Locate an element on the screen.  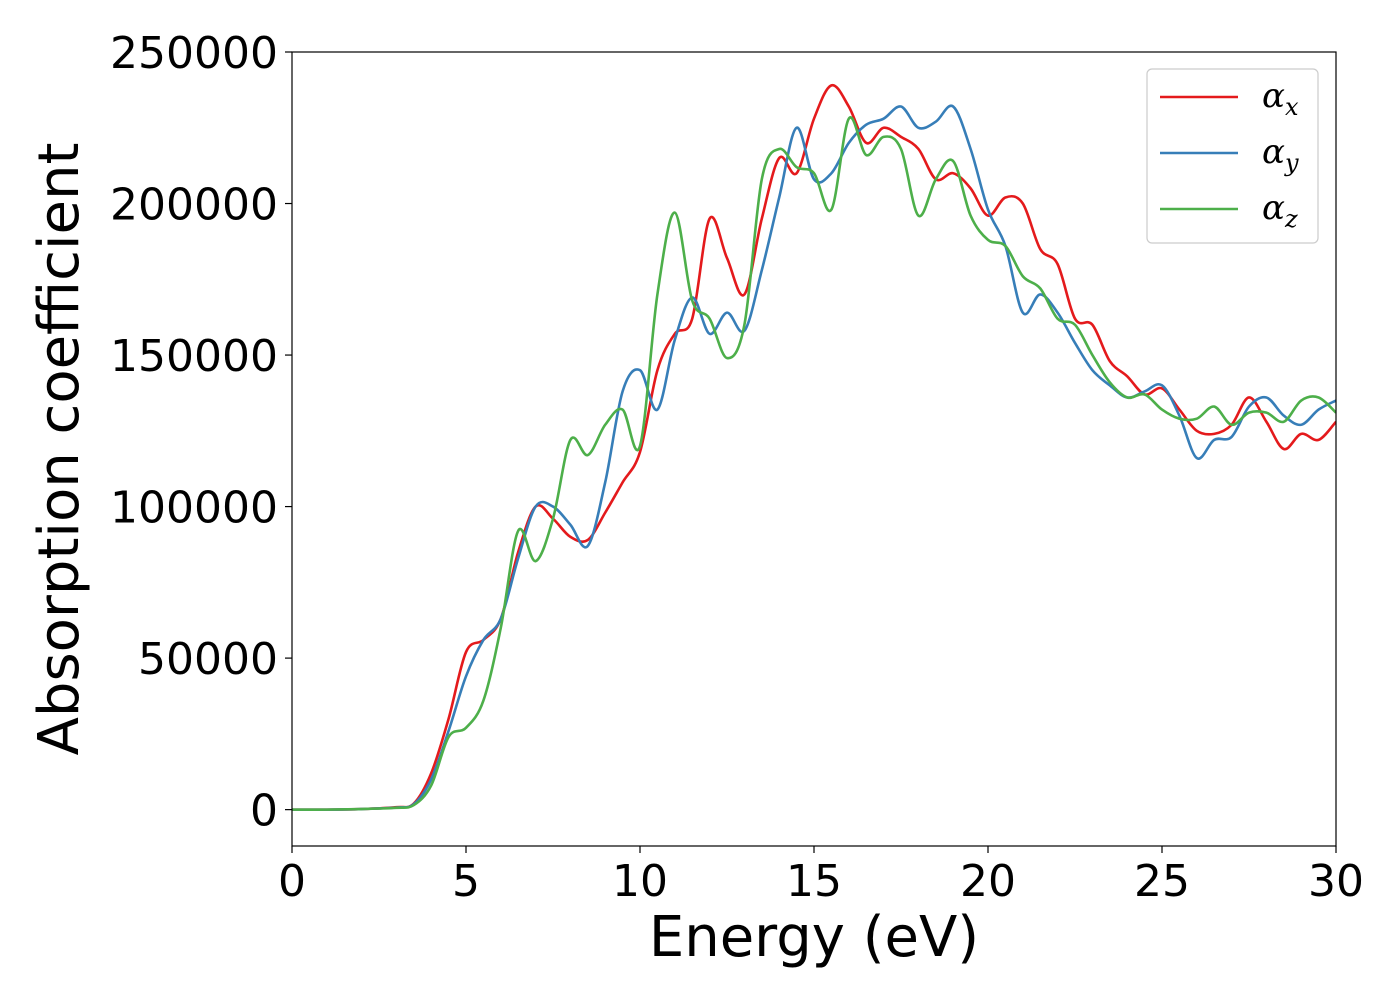
legend-item-z: αz is located at coordinates (1229, 210).